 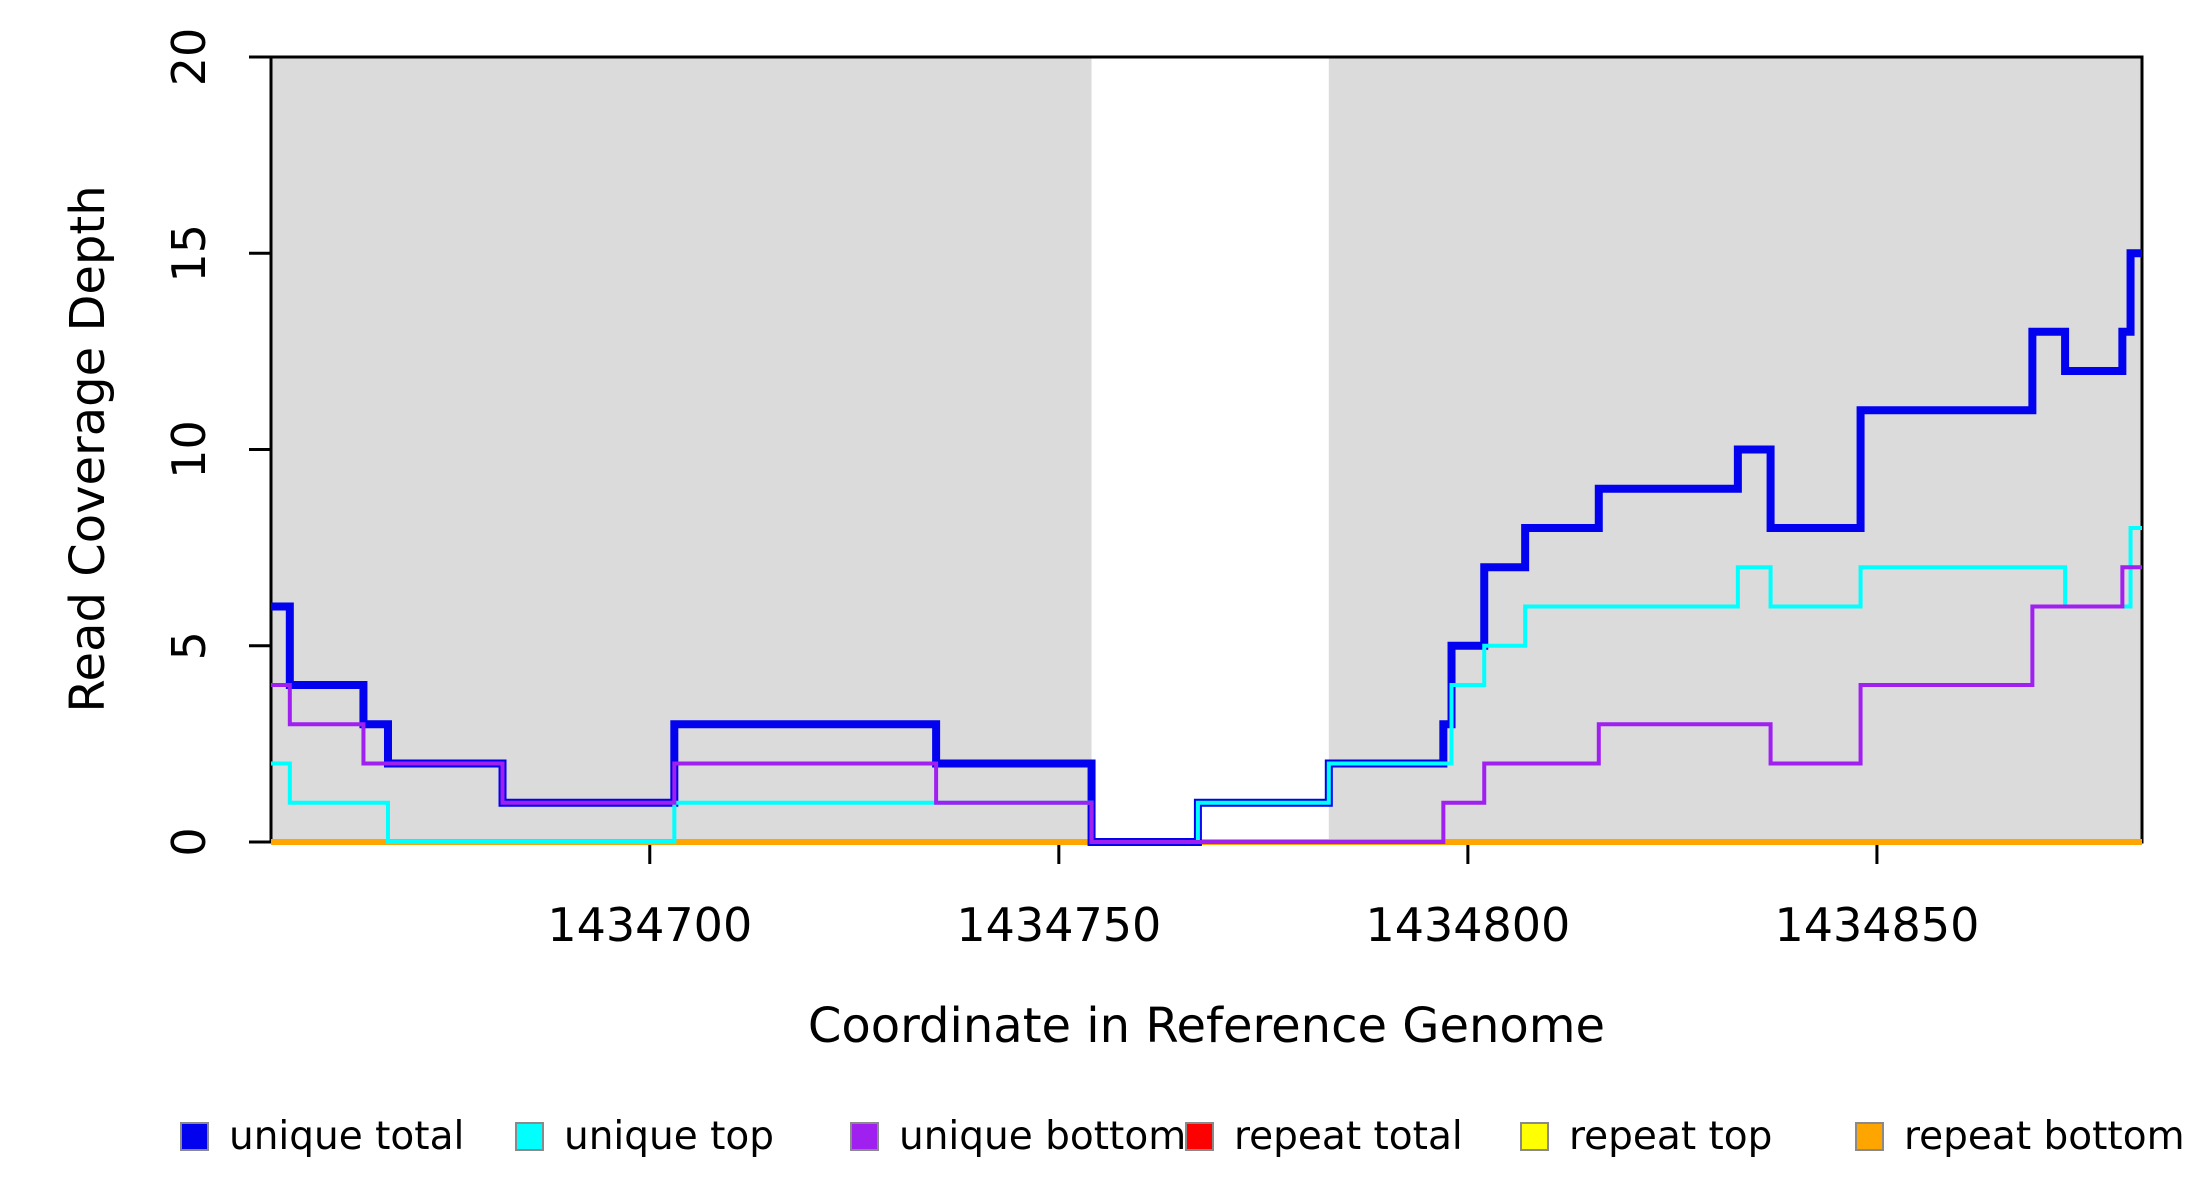 What do you see at coordinates (864, 1136) in the screenshot?
I see `legend-swatch-unique-bottom` at bounding box center [864, 1136].